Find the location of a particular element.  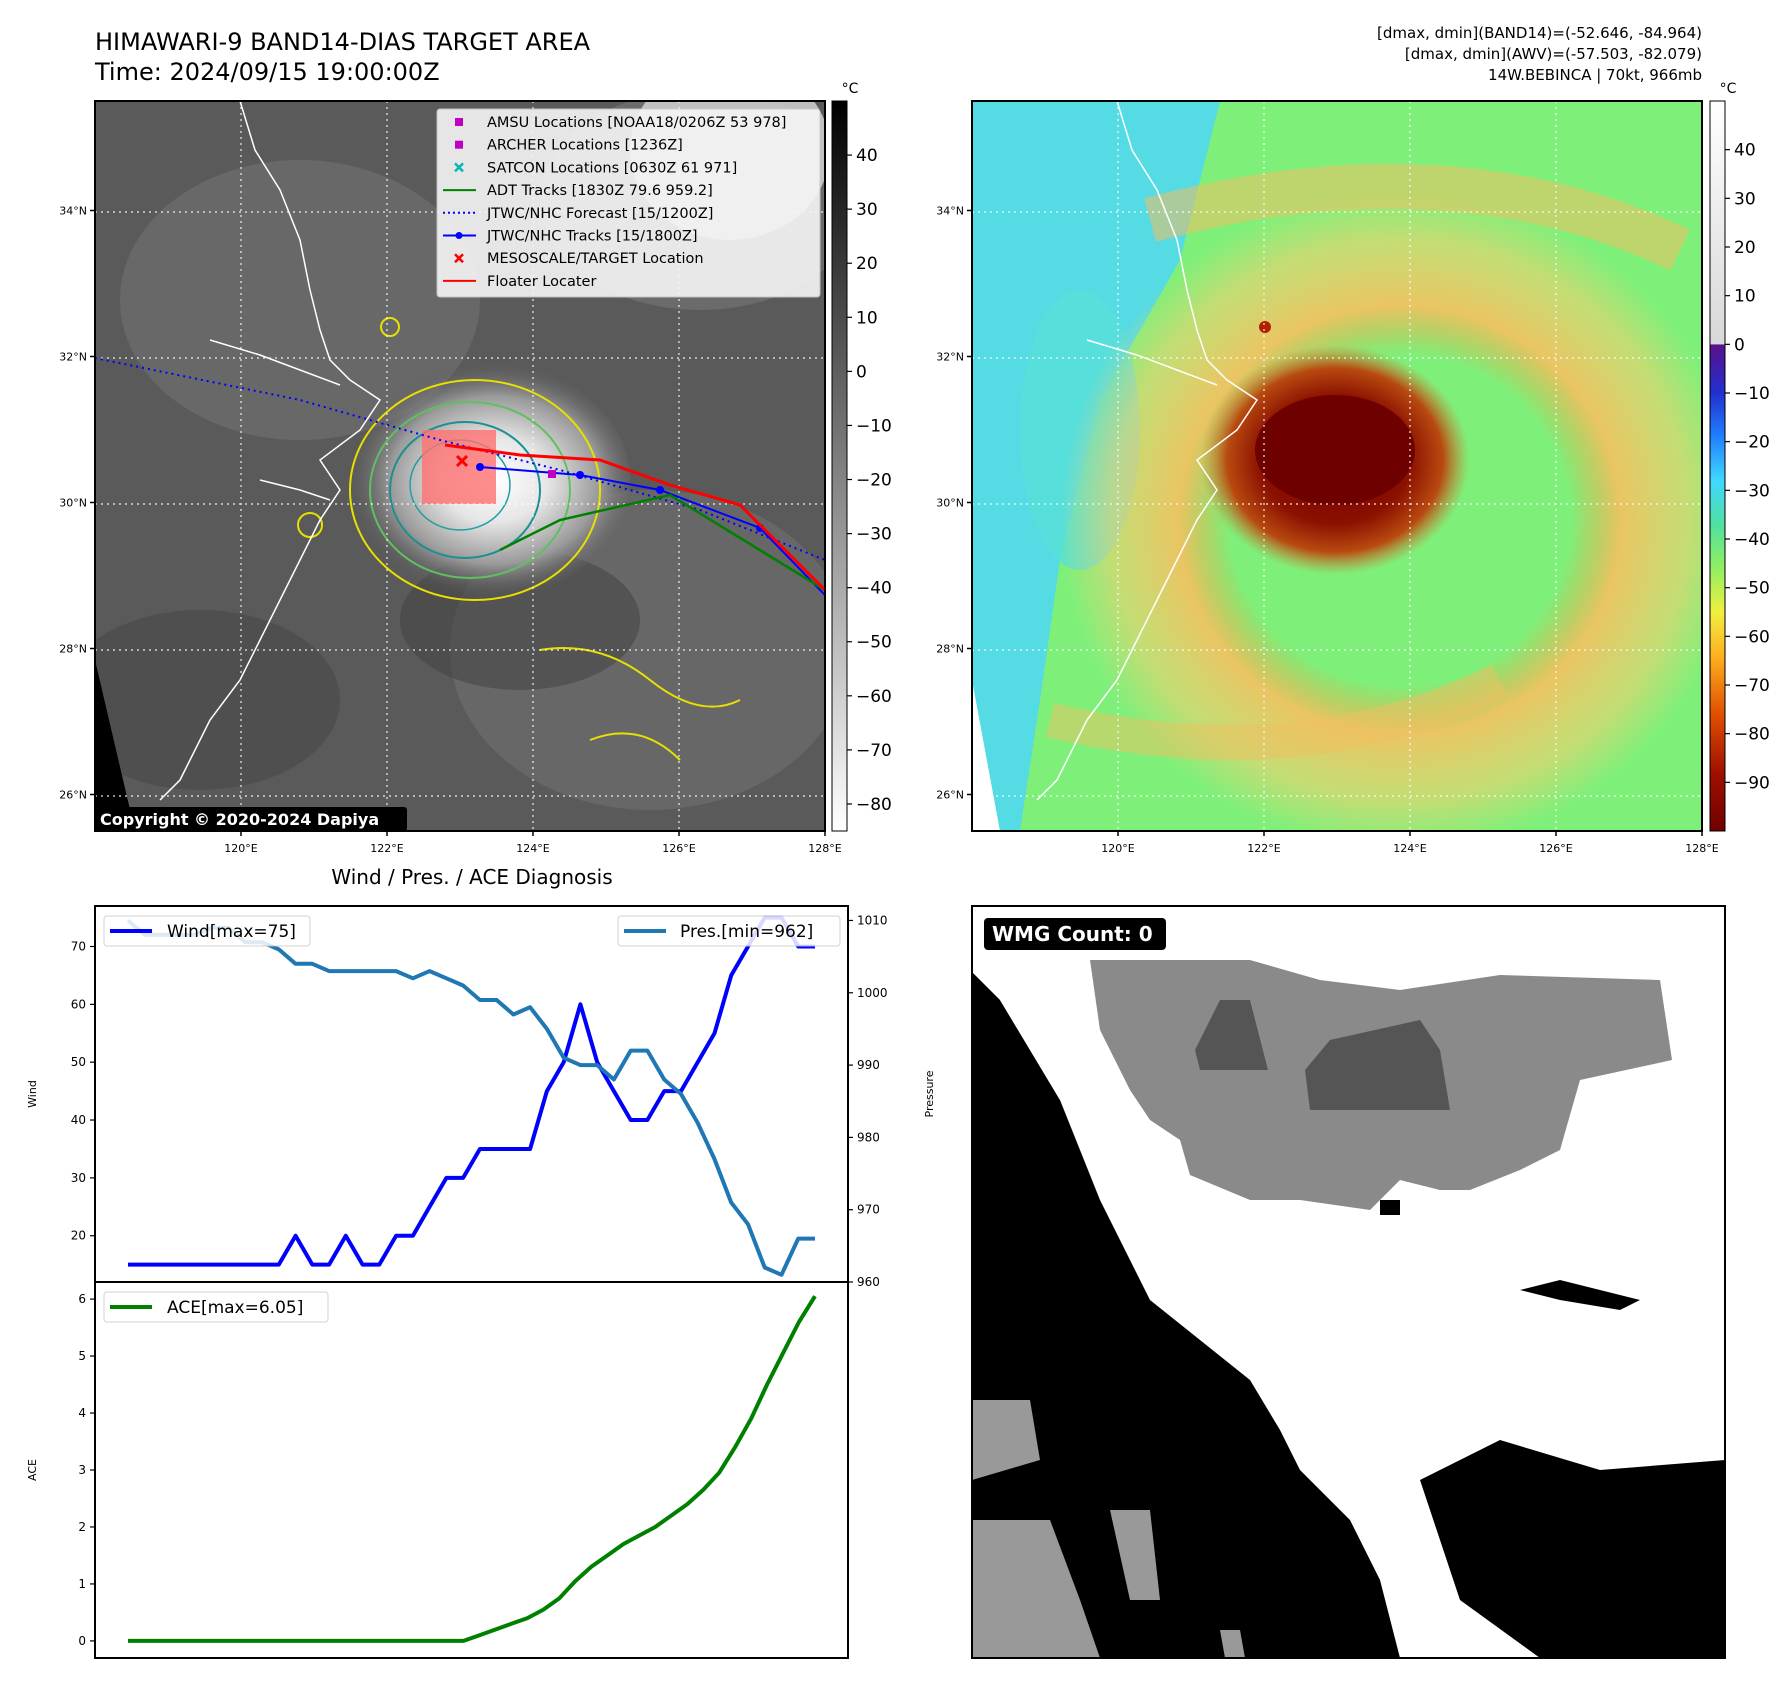

adt-track is located at coordinates (662, 542).